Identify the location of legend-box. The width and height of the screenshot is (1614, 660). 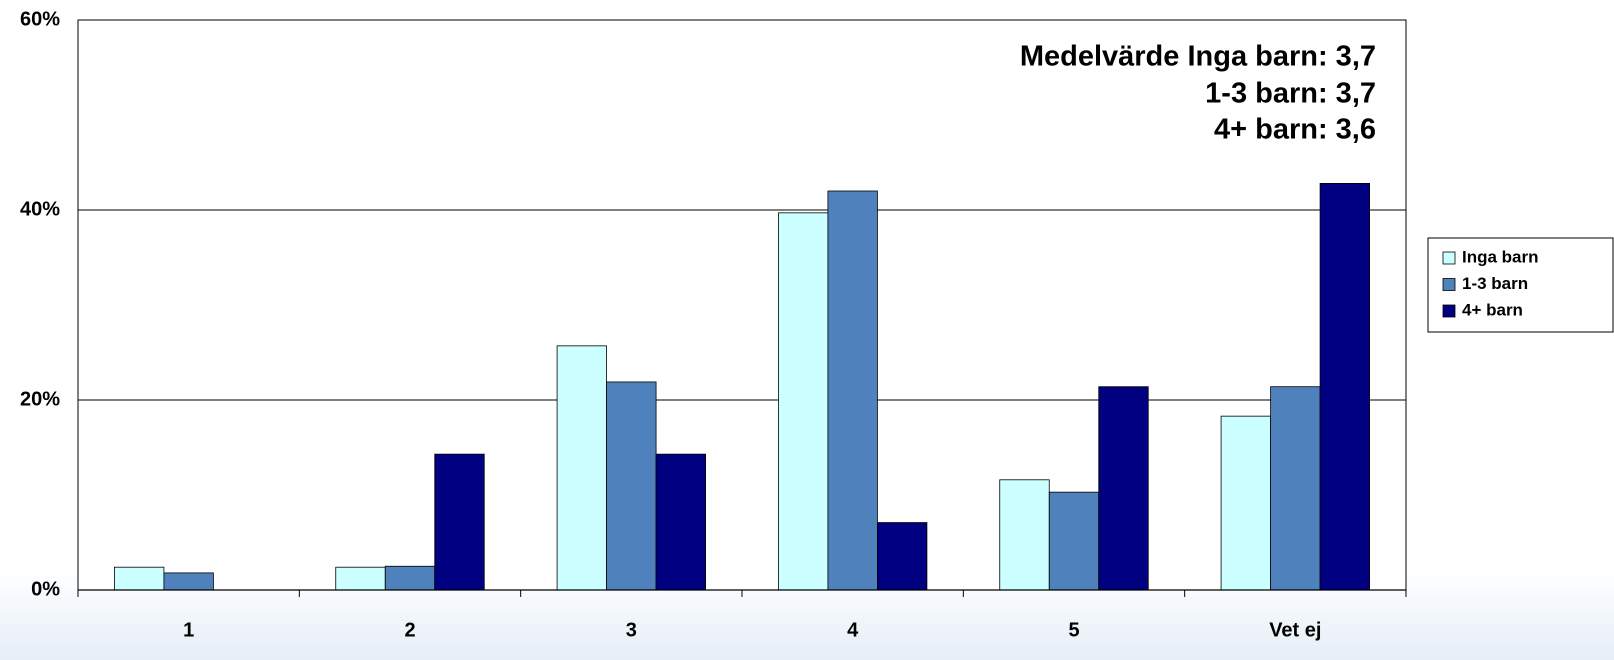
(1520, 285).